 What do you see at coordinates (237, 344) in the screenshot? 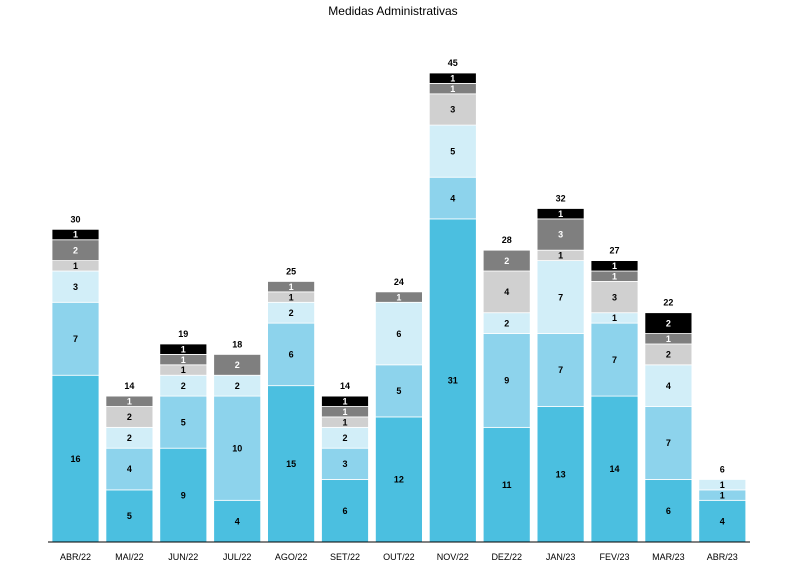
I see `total-label: 18` at bounding box center [237, 344].